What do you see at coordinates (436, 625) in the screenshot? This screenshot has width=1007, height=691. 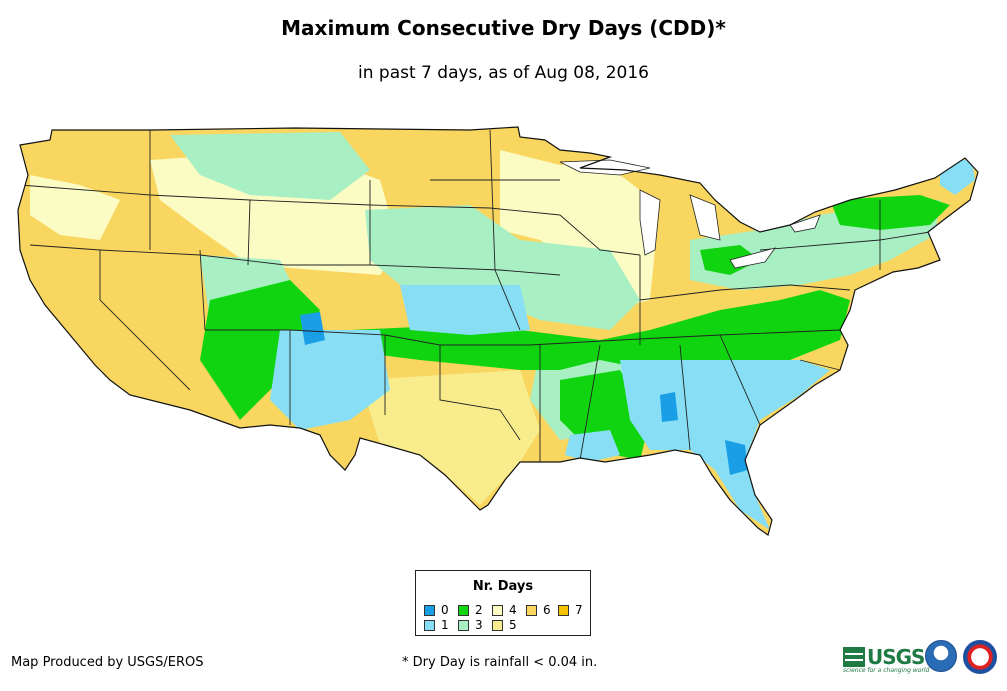 I see `legend-item-1: 1` at bounding box center [436, 625].